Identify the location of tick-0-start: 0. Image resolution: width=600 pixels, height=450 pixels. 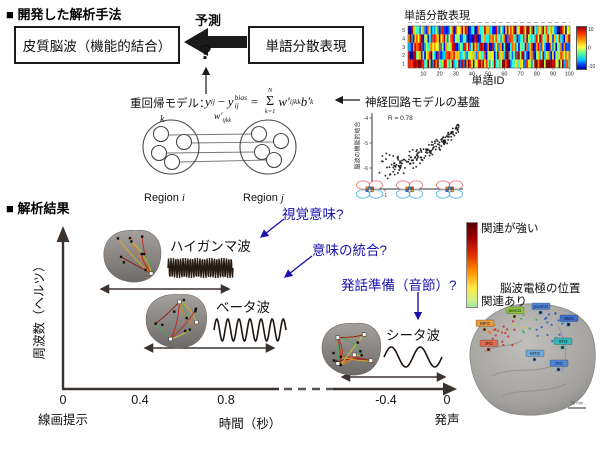
(63, 400).